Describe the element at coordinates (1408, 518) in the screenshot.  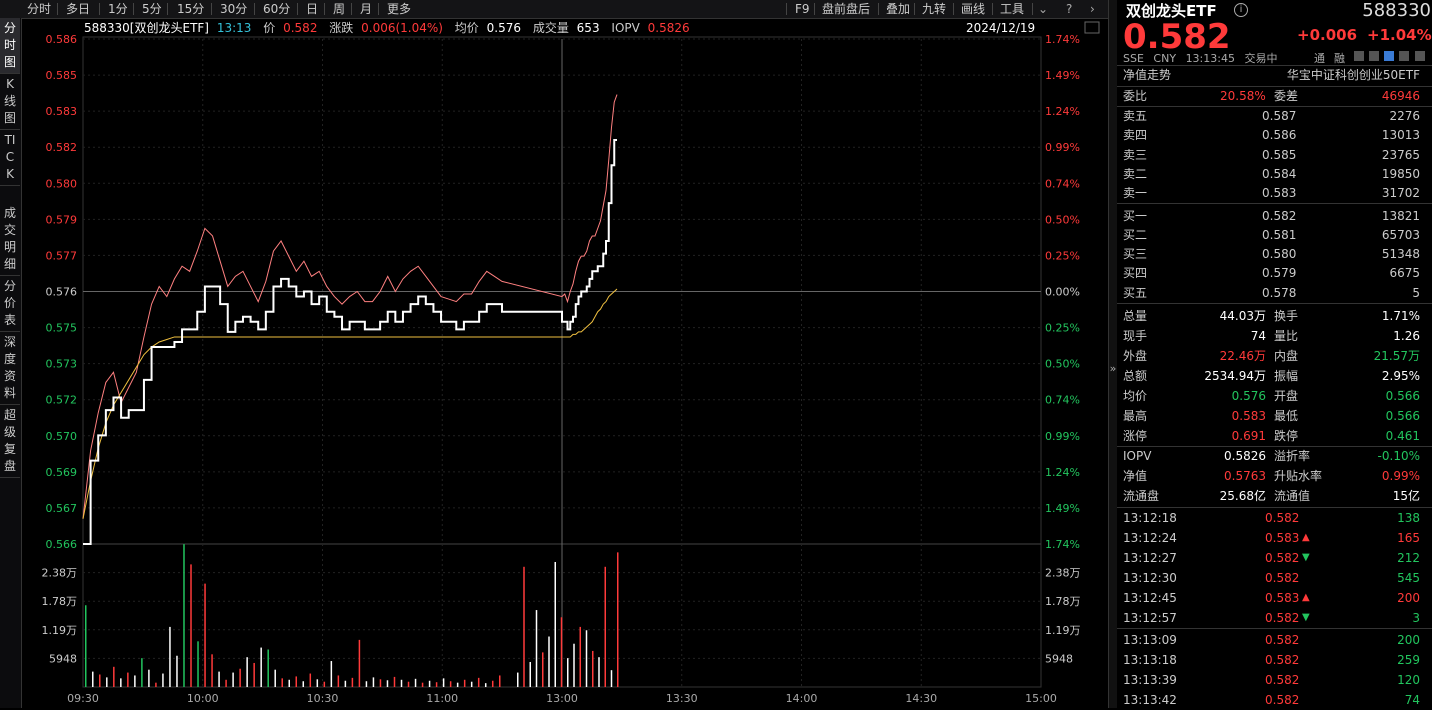
I see `trade-vol: 138` at that location.